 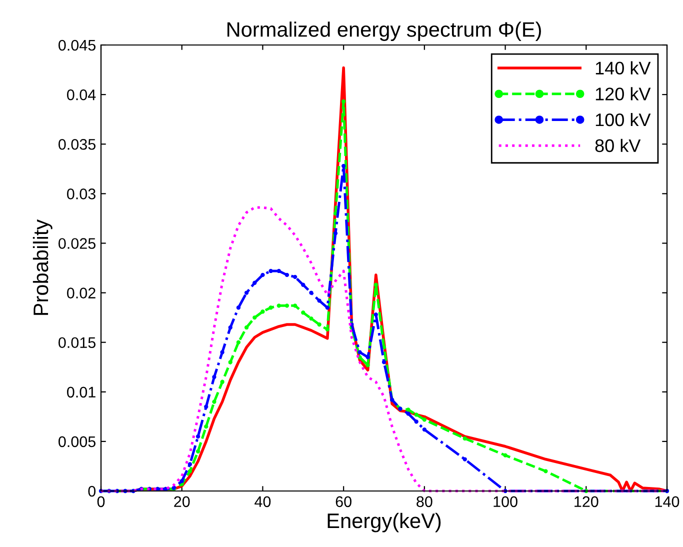 I want to click on chart-title: Normalized energy spectrum Φ(E), so click(x=384, y=31).